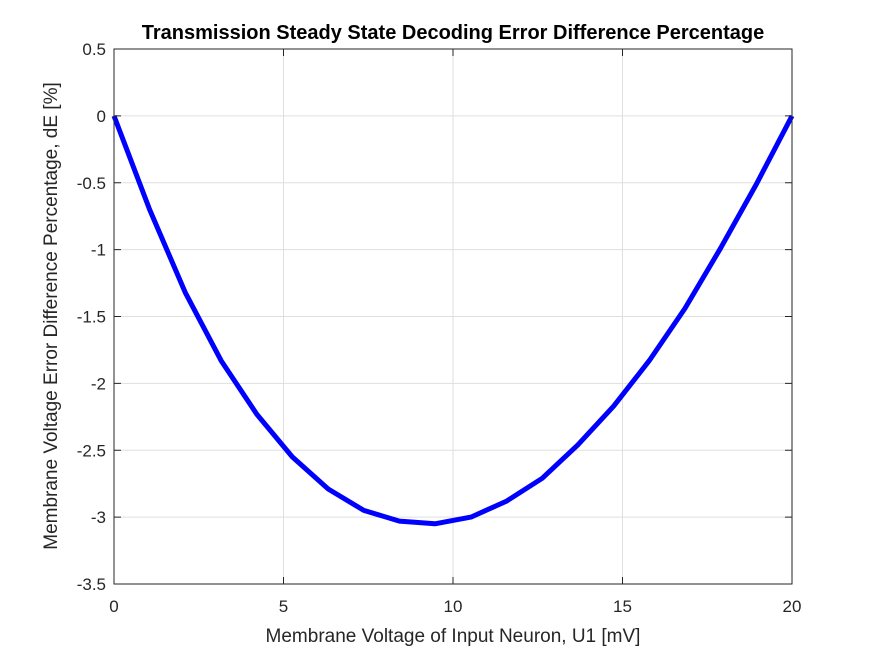  I want to click on y-tick-label: -3.5, so click(91, 584).